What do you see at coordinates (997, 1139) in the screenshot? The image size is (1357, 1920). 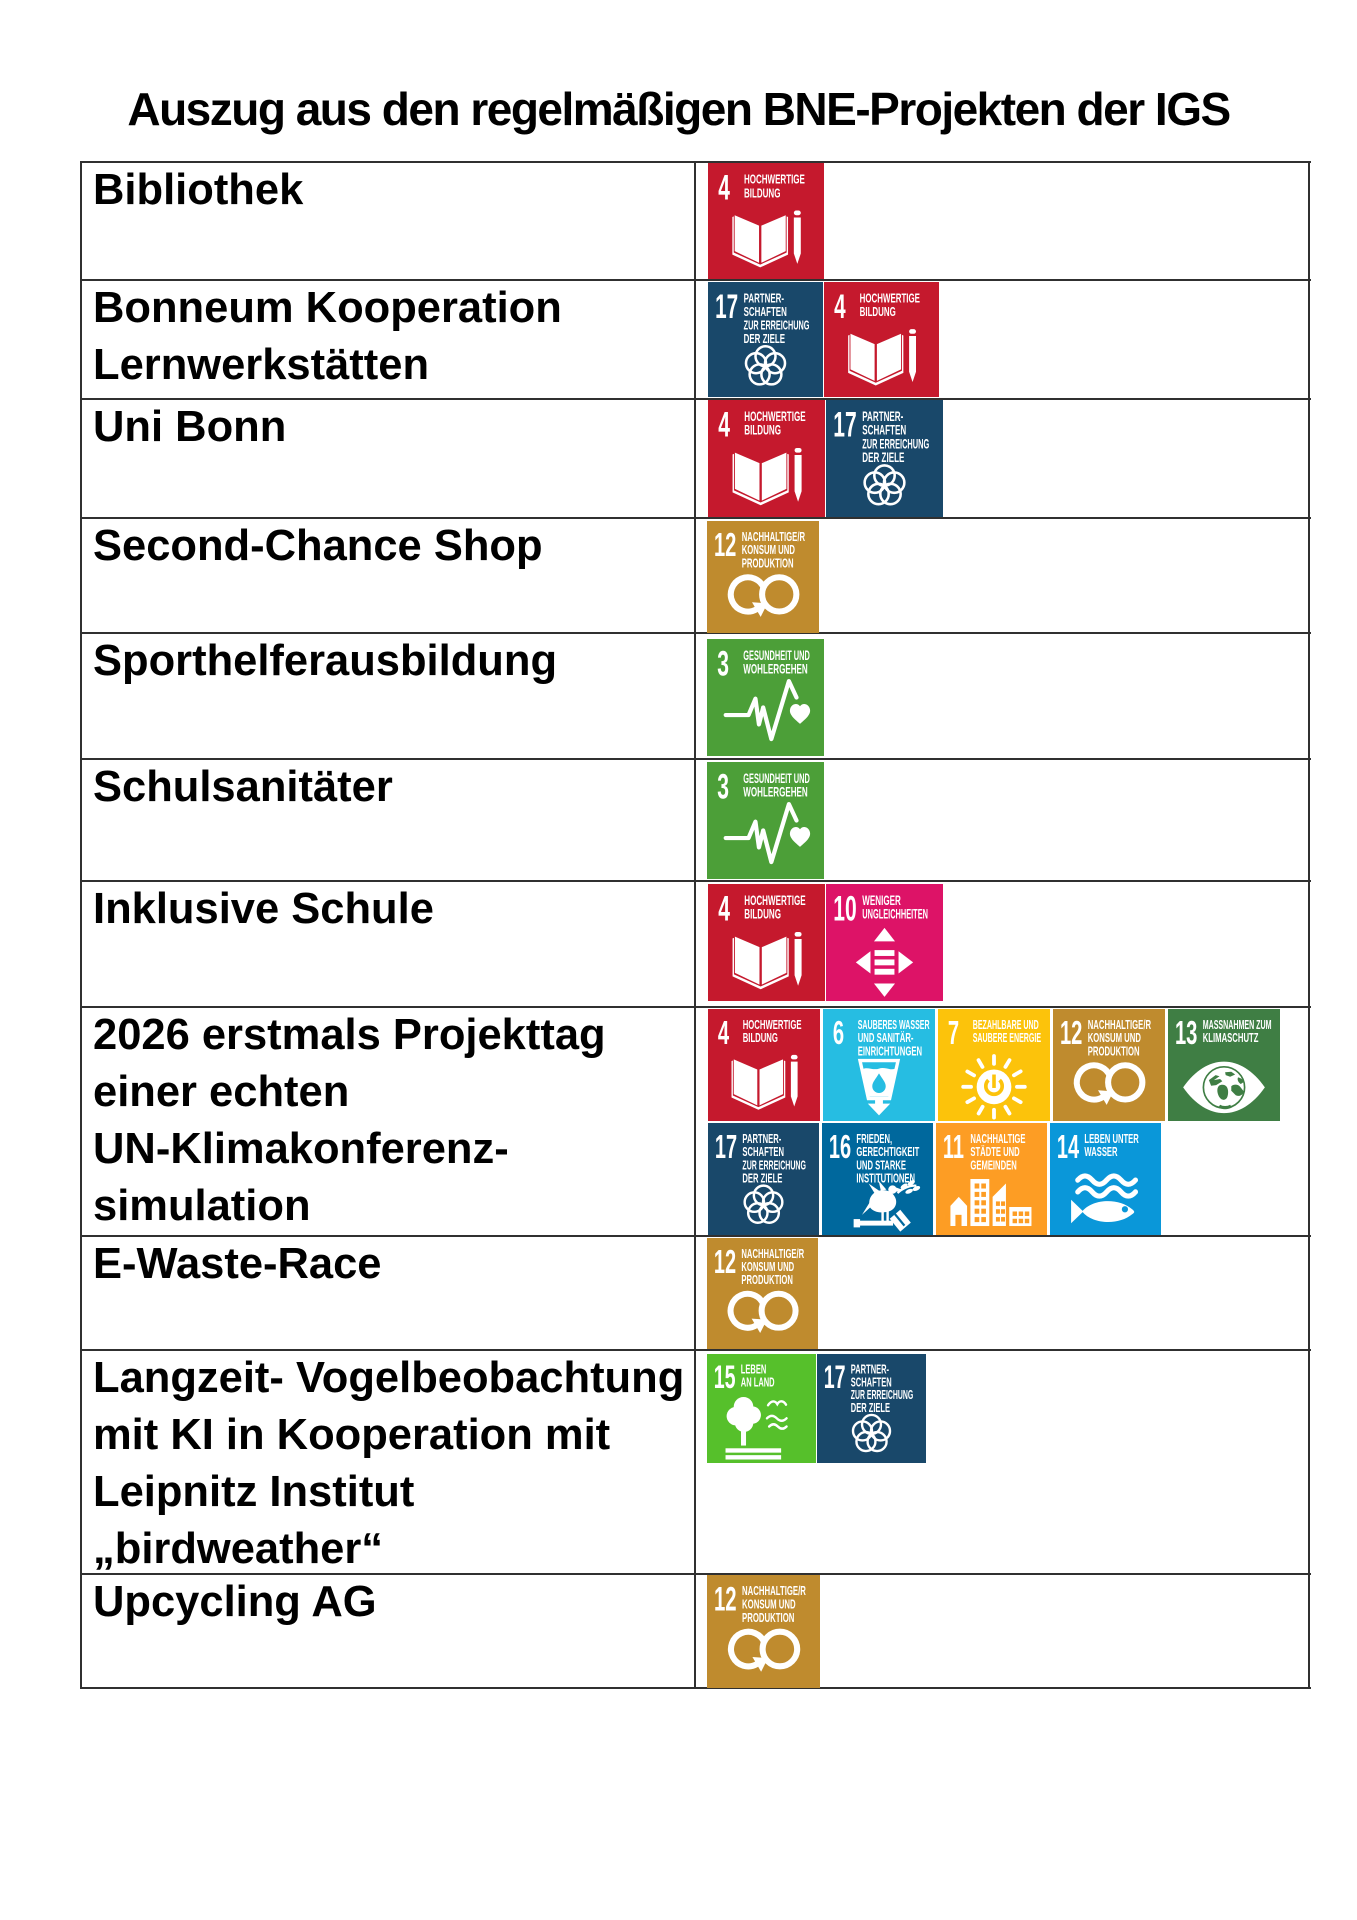 I see `svg-text: NACHHALTIGE` at bounding box center [997, 1139].